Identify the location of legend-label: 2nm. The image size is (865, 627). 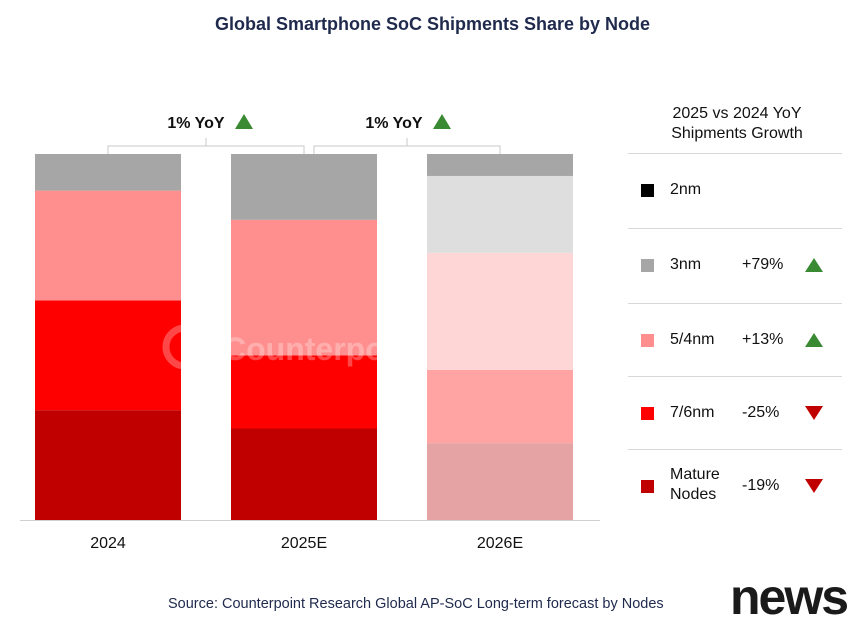
(686, 189).